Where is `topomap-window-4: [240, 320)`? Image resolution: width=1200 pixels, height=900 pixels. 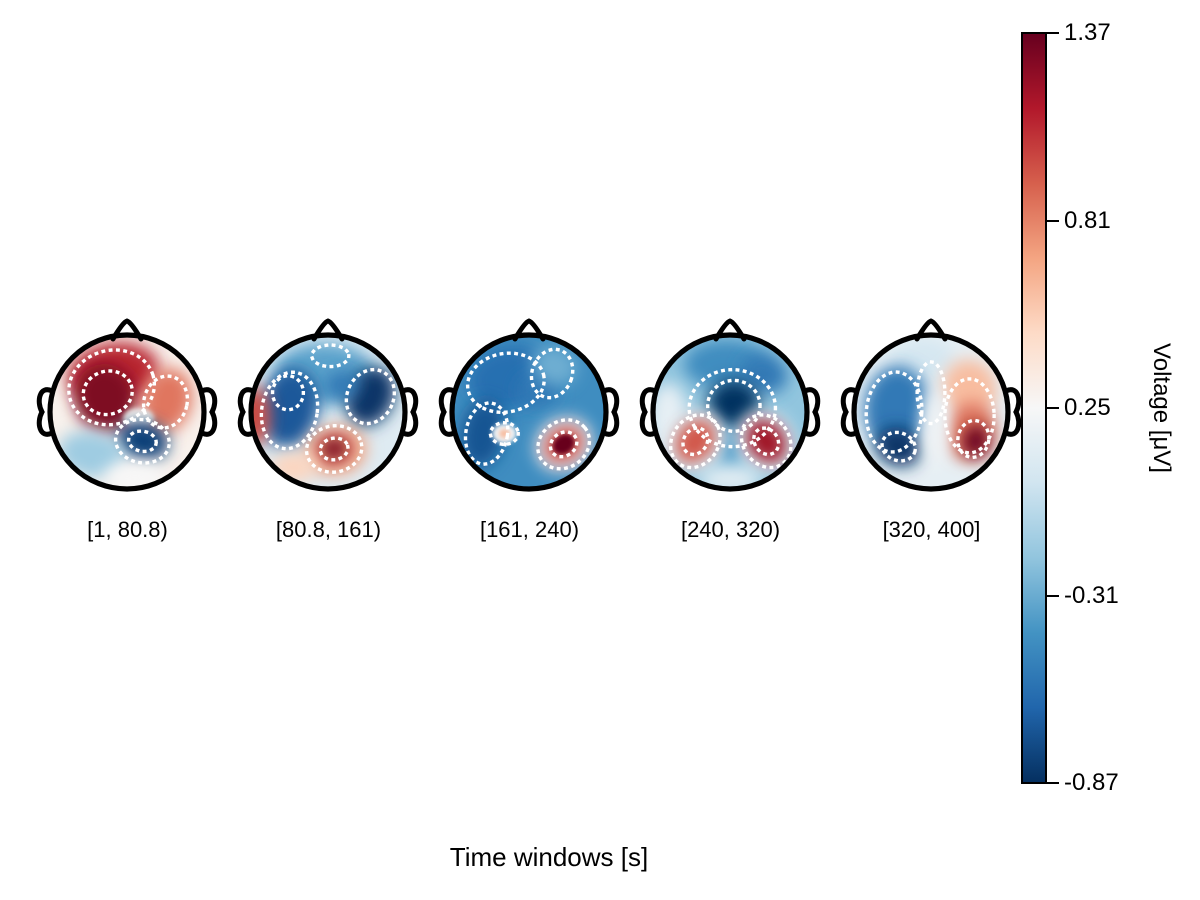
topomap-window-4: [240, 320) is located at coordinates (730, 435).